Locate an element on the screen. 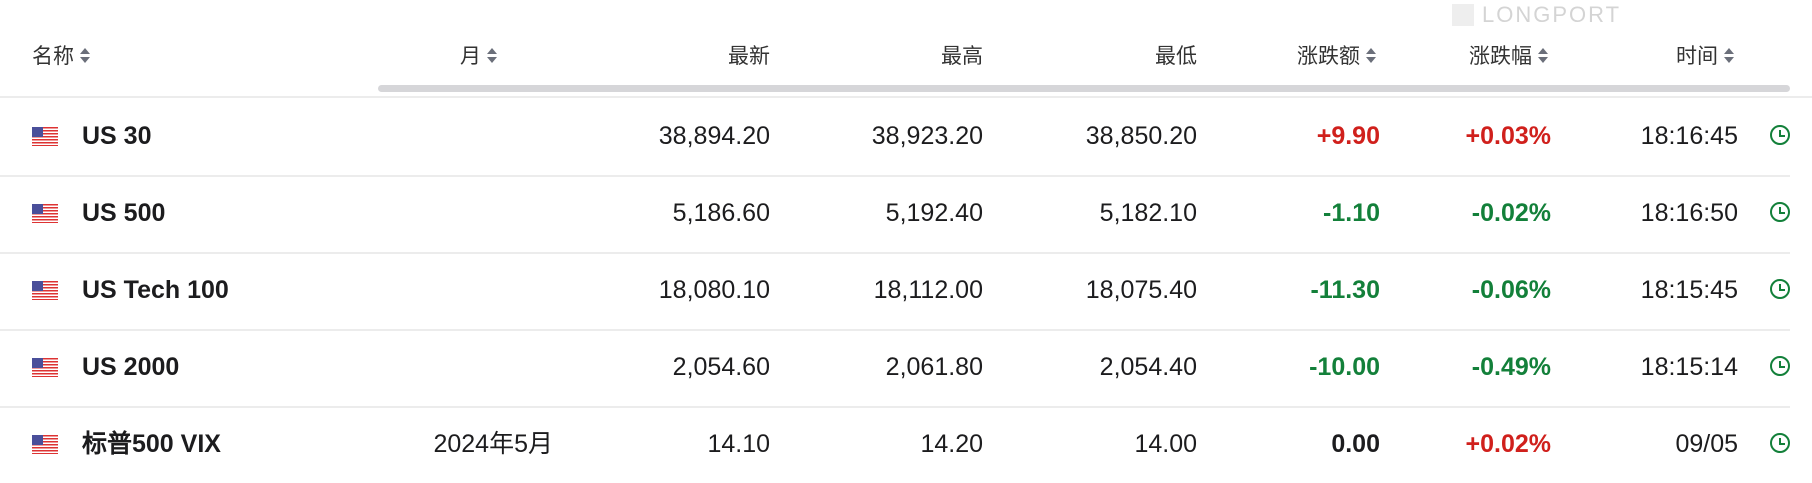 The image size is (1812, 483). change-percent: -0.02% is located at coordinates (1511, 213).